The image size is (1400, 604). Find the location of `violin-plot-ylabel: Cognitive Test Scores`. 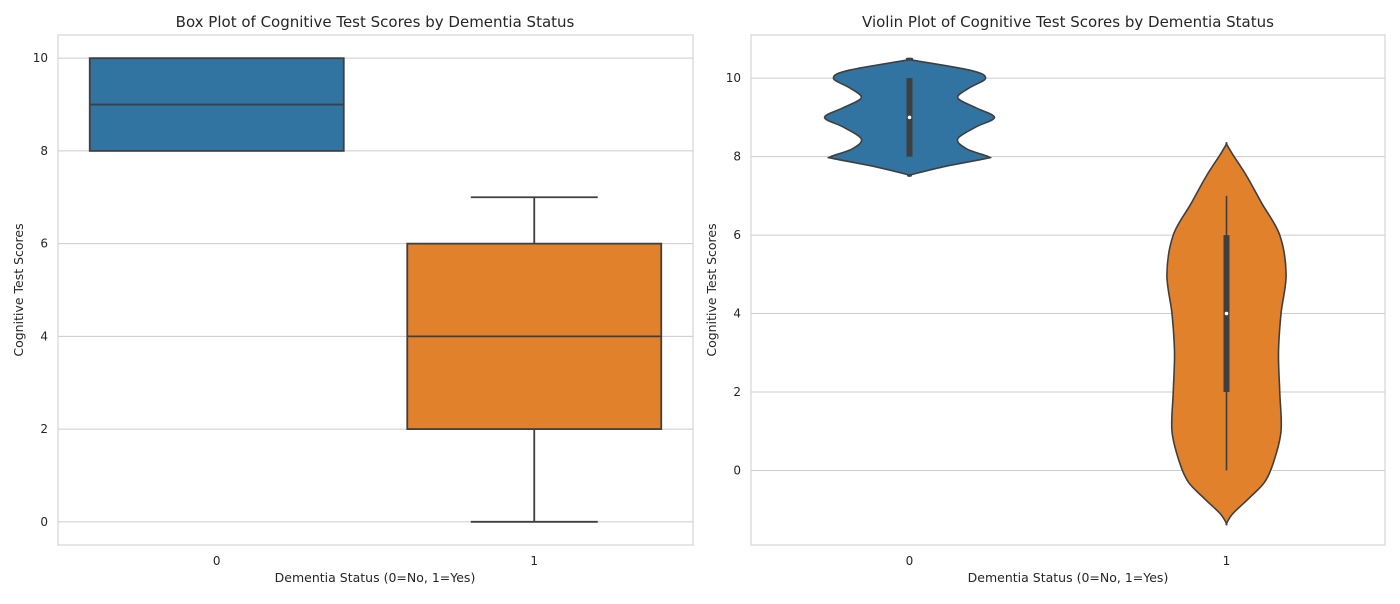

violin-plot-ylabel: Cognitive Test Scores is located at coordinates (711, 289).